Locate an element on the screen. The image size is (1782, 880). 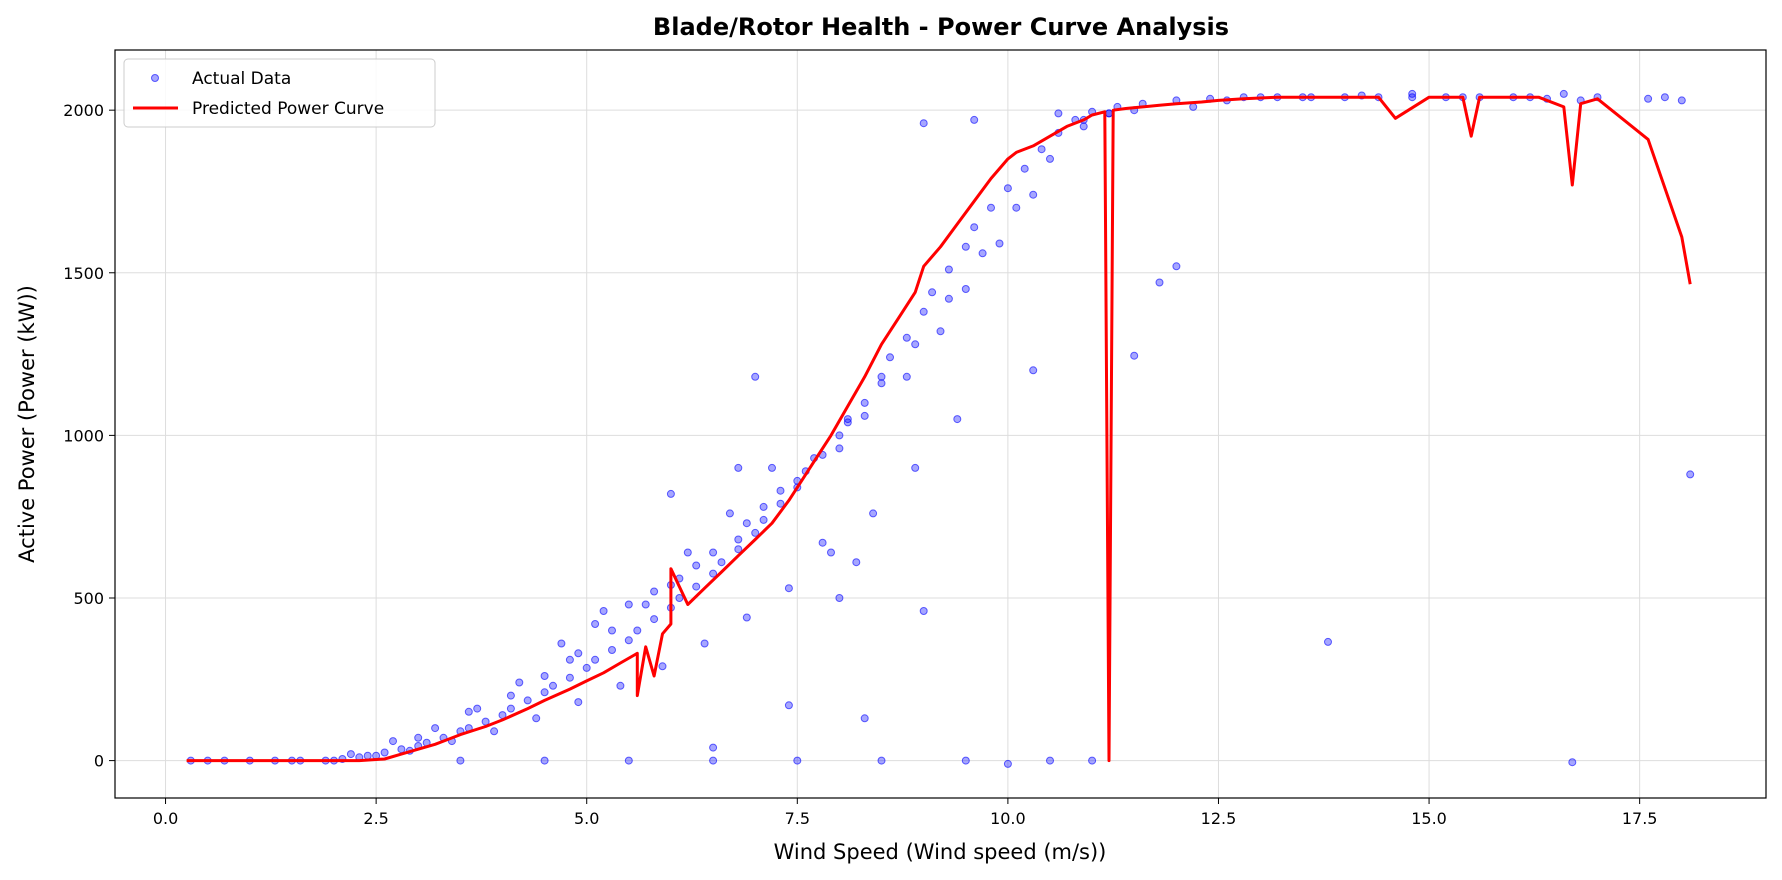
x-tick-label: 7.5 is located at coordinates (797, 818).